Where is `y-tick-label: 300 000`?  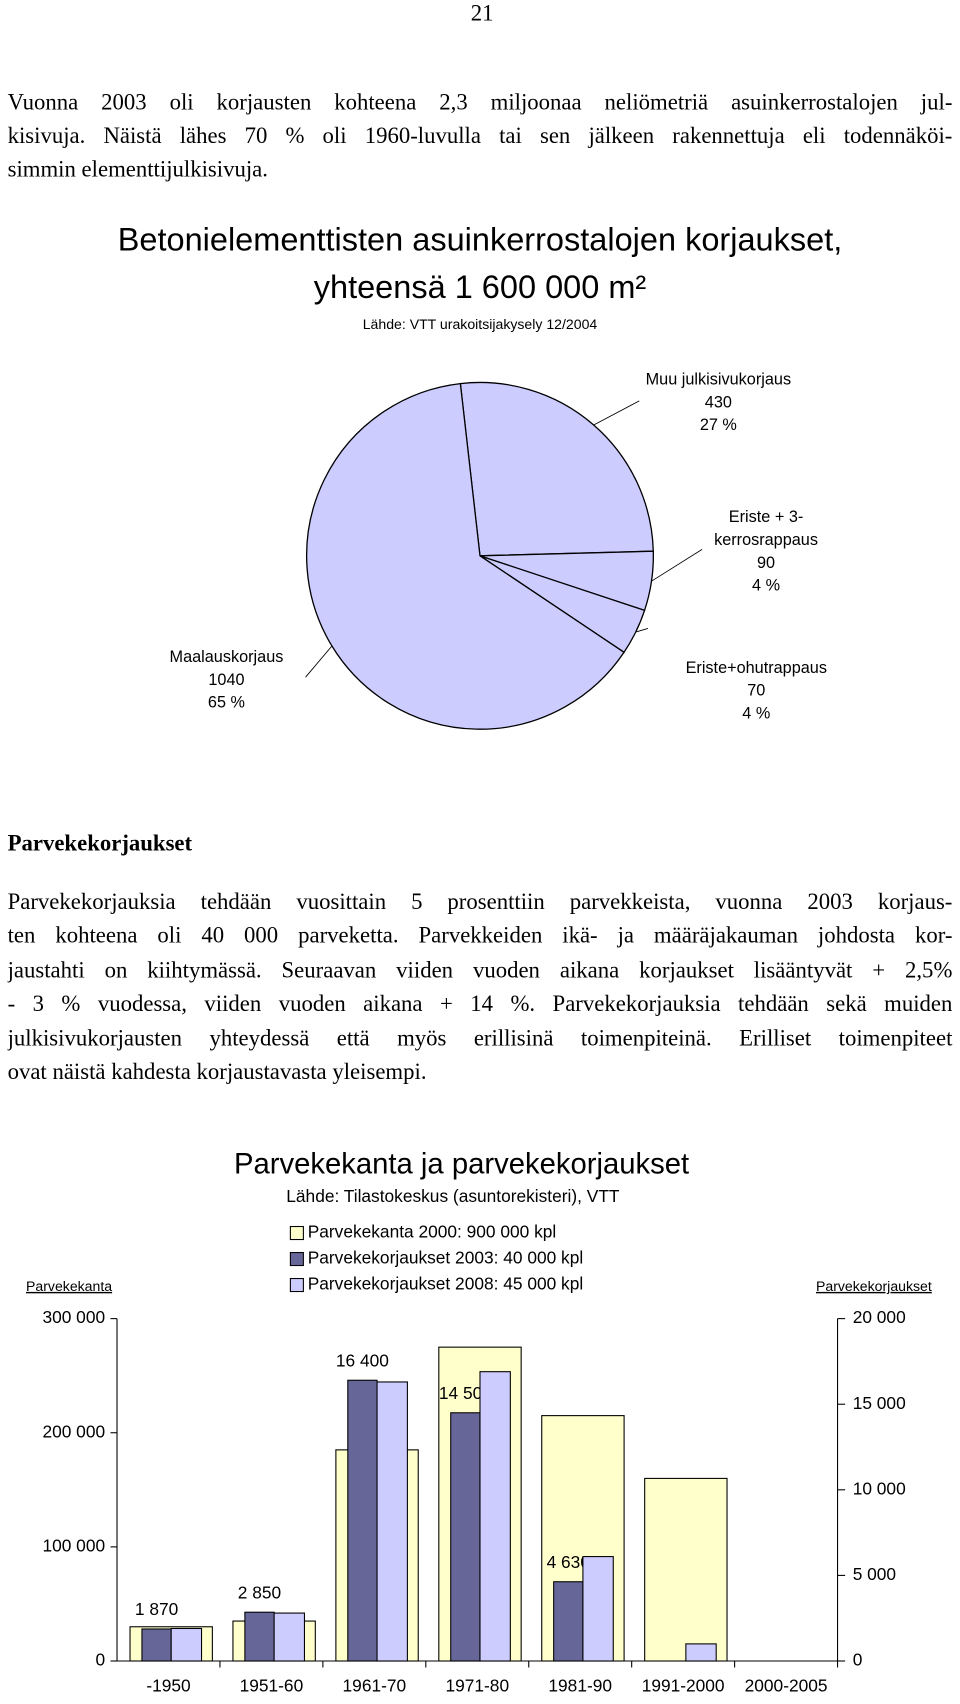
y-tick-label: 300 000 is located at coordinates (73, 1317).